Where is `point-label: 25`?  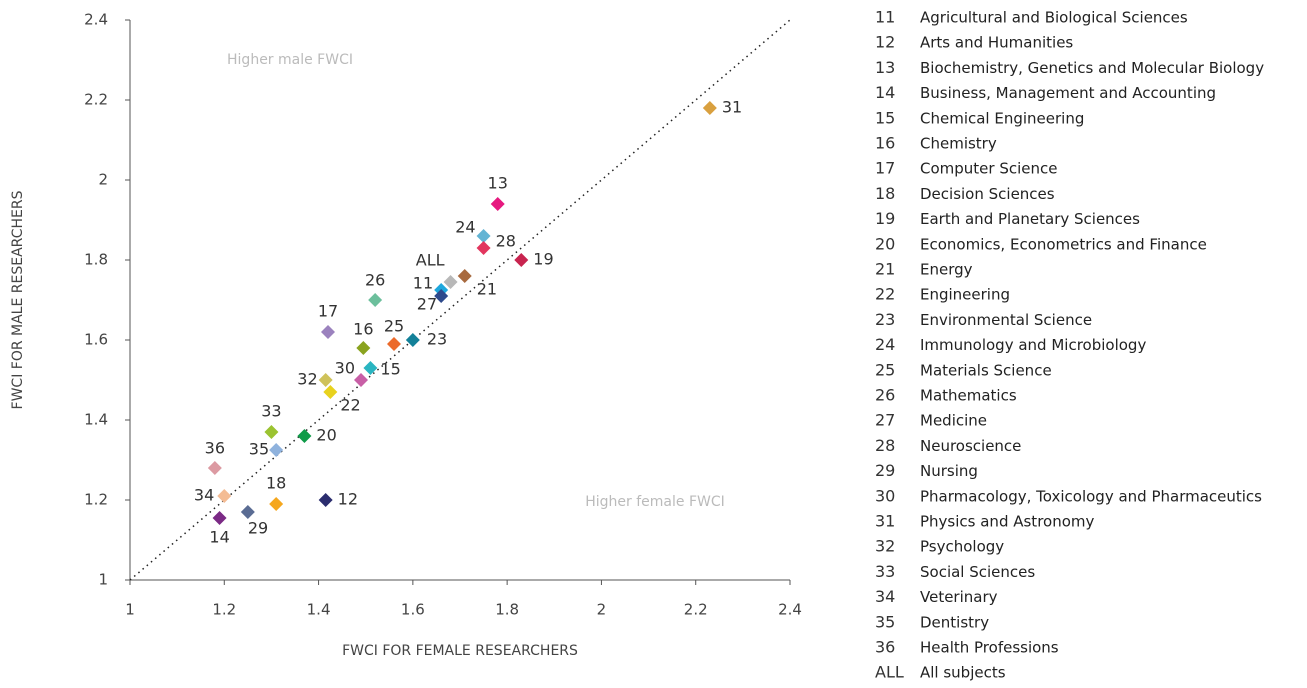 point-label: 25 is located at coordinates (394, 326).